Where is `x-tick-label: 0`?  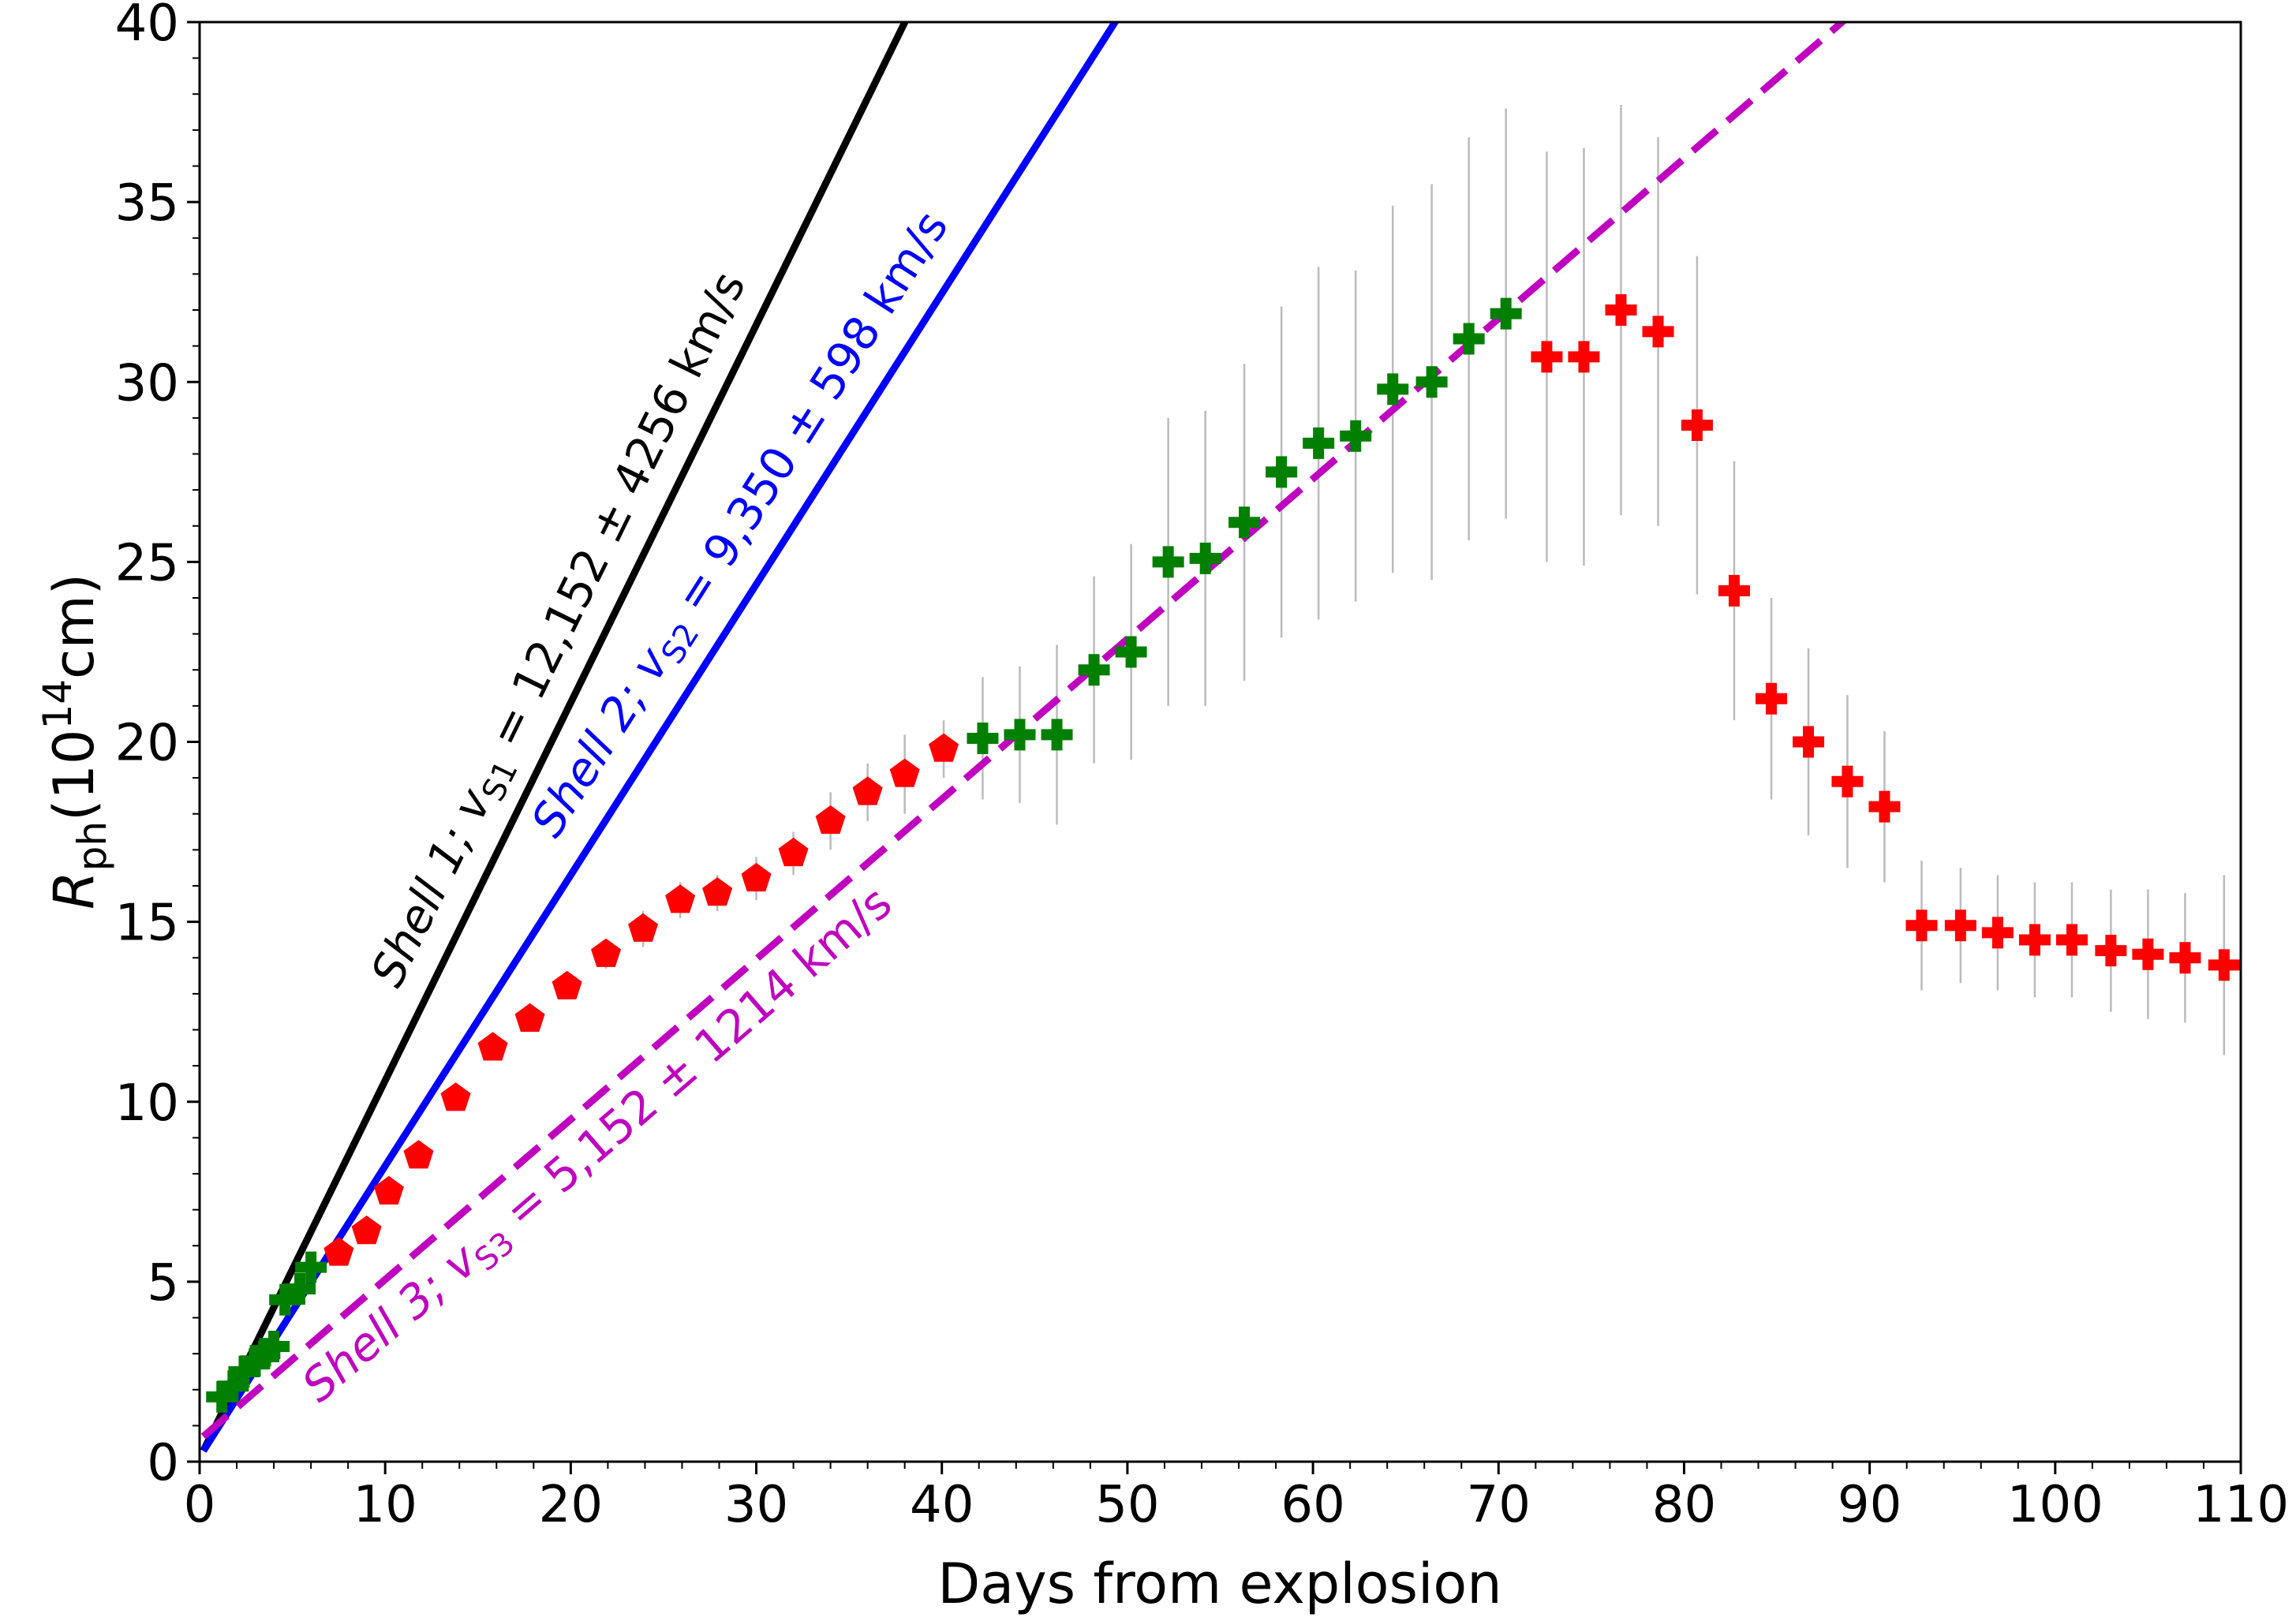
x-tick-label: 0 is located at coordinates (200, 1505).